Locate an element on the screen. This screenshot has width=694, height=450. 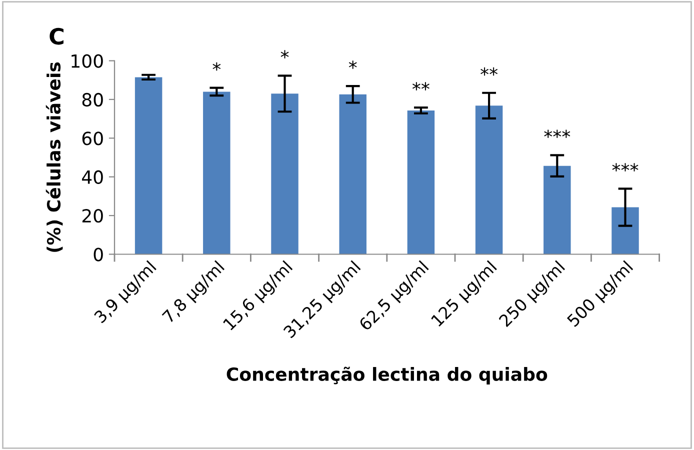
text: C is located at coordinates (57, 36).